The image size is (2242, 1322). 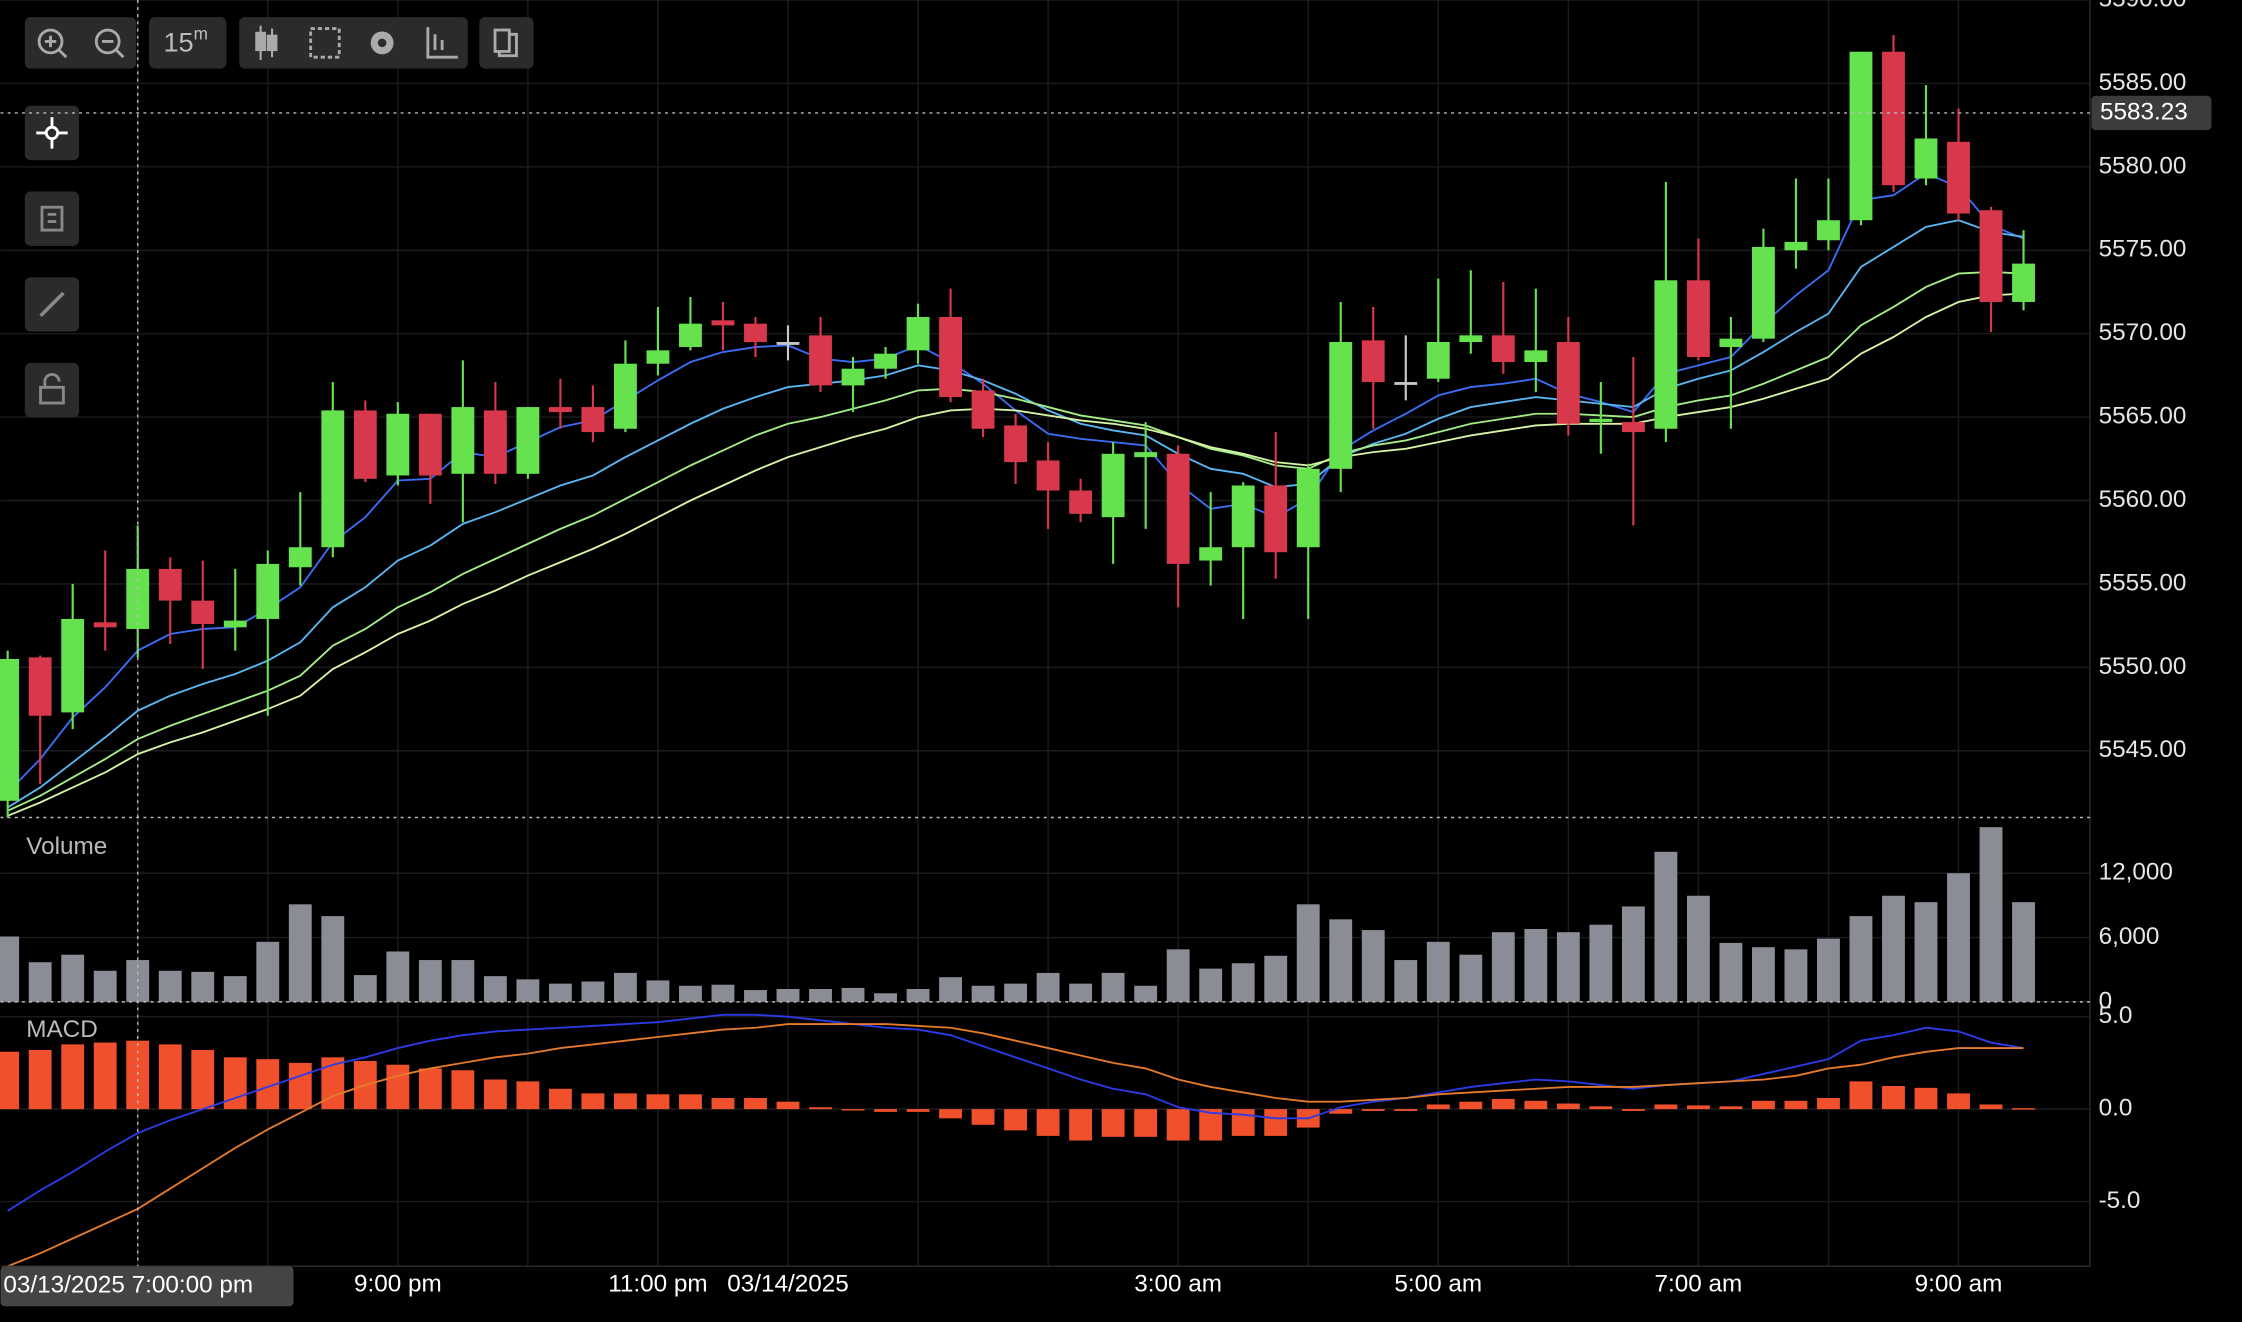 What do you see at coordinates (2143, 6) in the screenshot?
I see `y-tick-label: 5590.00` at bounding box center [2143, 6].